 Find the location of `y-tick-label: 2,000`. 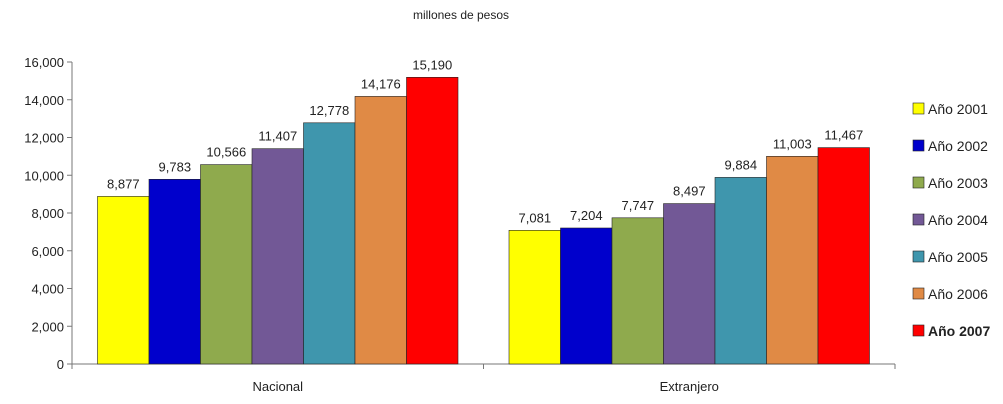

y-tick-label: 2,000 is located at coordinates (47, 326).